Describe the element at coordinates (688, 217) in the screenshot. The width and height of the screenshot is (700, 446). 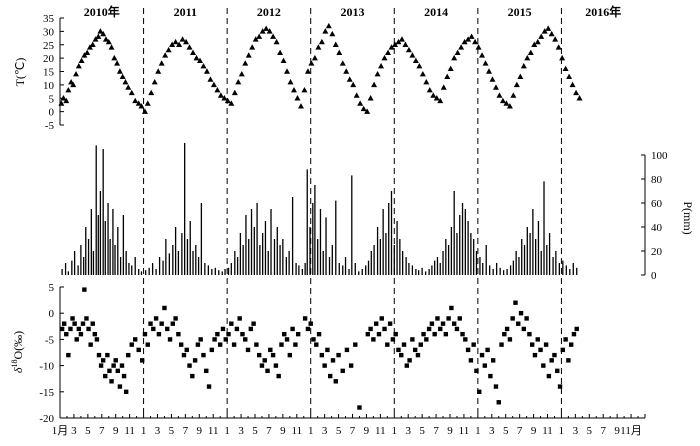
I see `precipitation-axis-title: P(mm)` at that location.